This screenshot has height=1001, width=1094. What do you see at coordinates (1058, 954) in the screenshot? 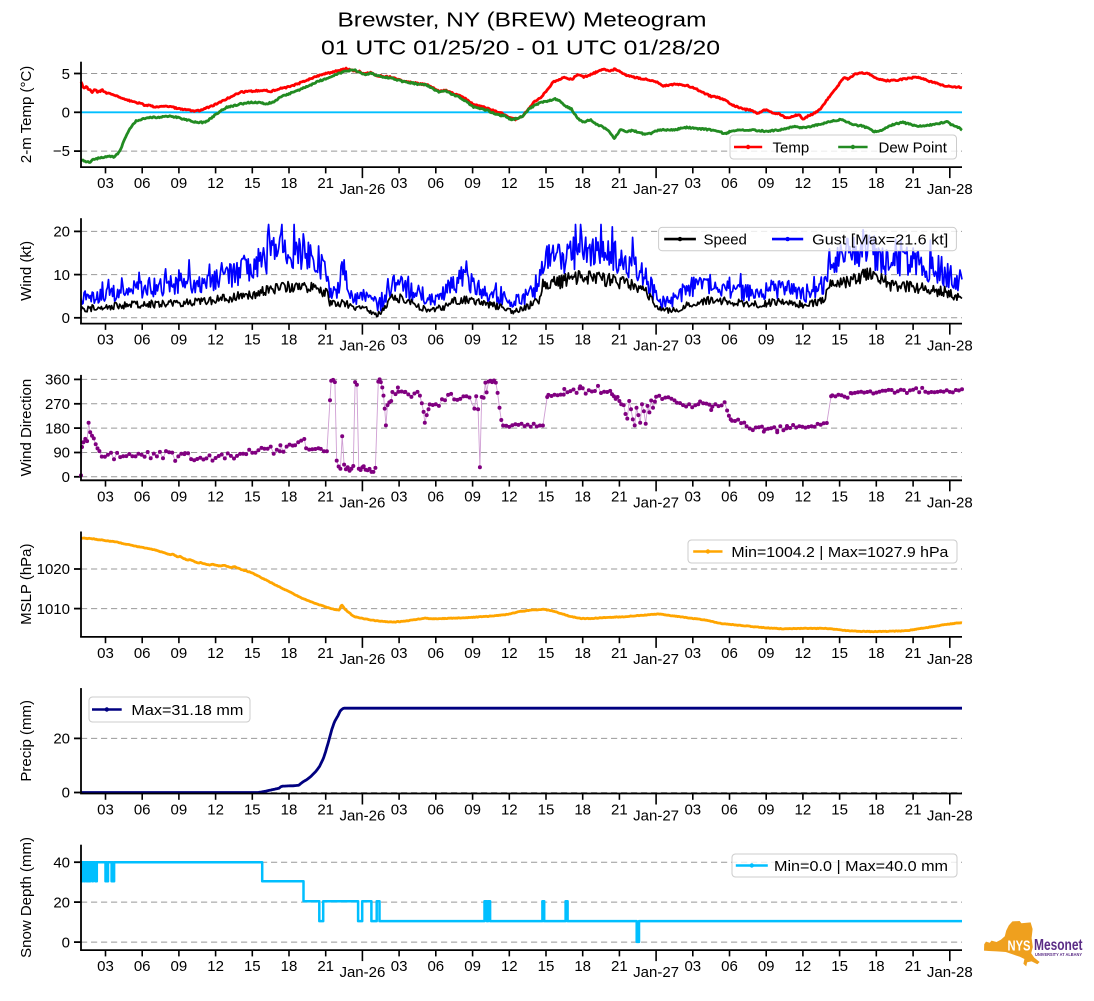
I see `svg-text: UNIVERSITY AT ALBANY` at bounding box center [1058, 954].